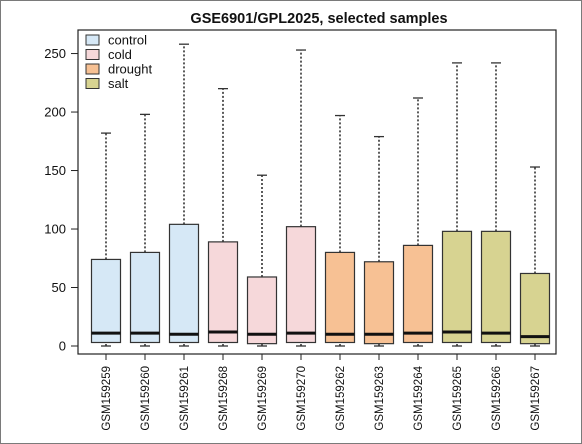  Describe the element at coordinates (496, 204) in the screenshot. I see `box-gsm159266` at that location.